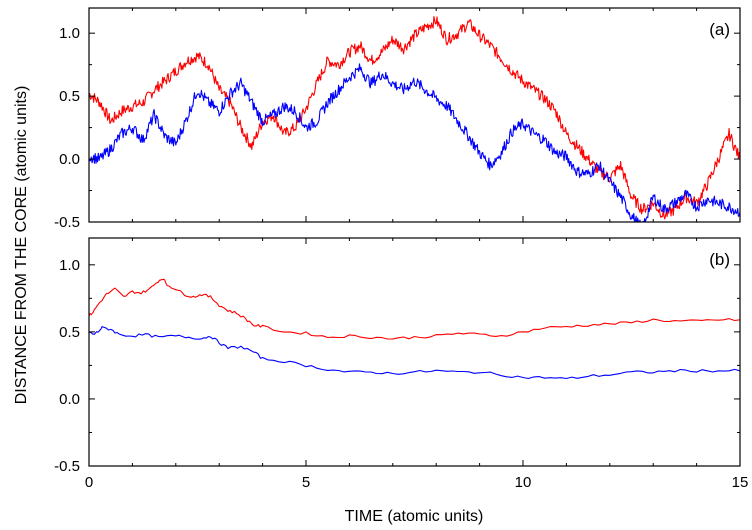  Describe the element at coordinates (306, 482) in the screenshot. I see `x-tick-label: 5` at that location.